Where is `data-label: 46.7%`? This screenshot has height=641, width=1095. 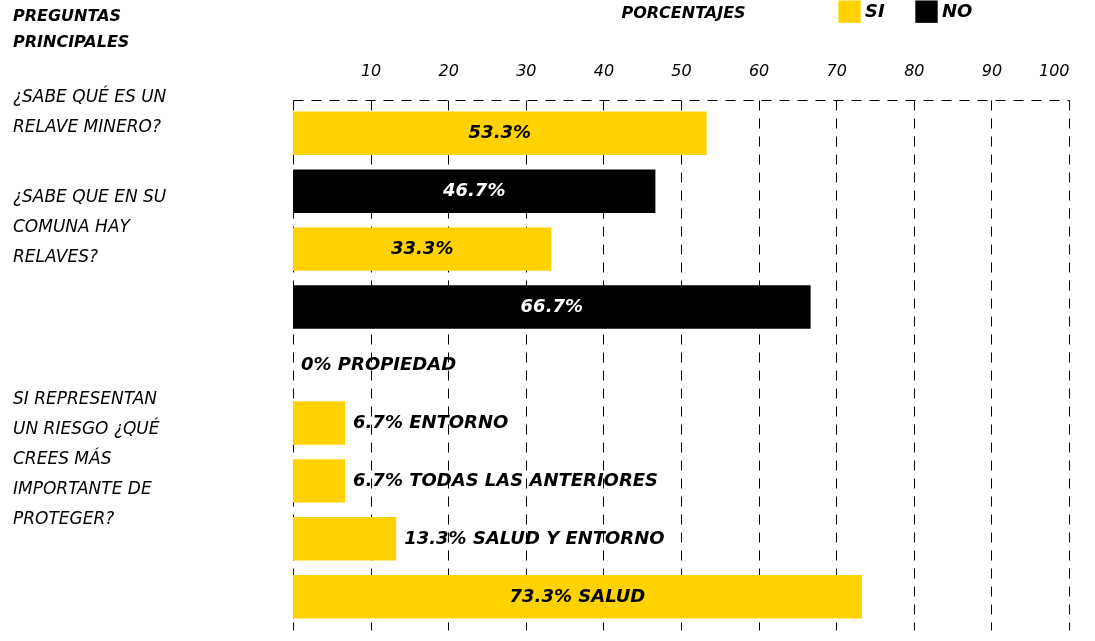 data-label: 46.7% is located at coordinates (473, 190).